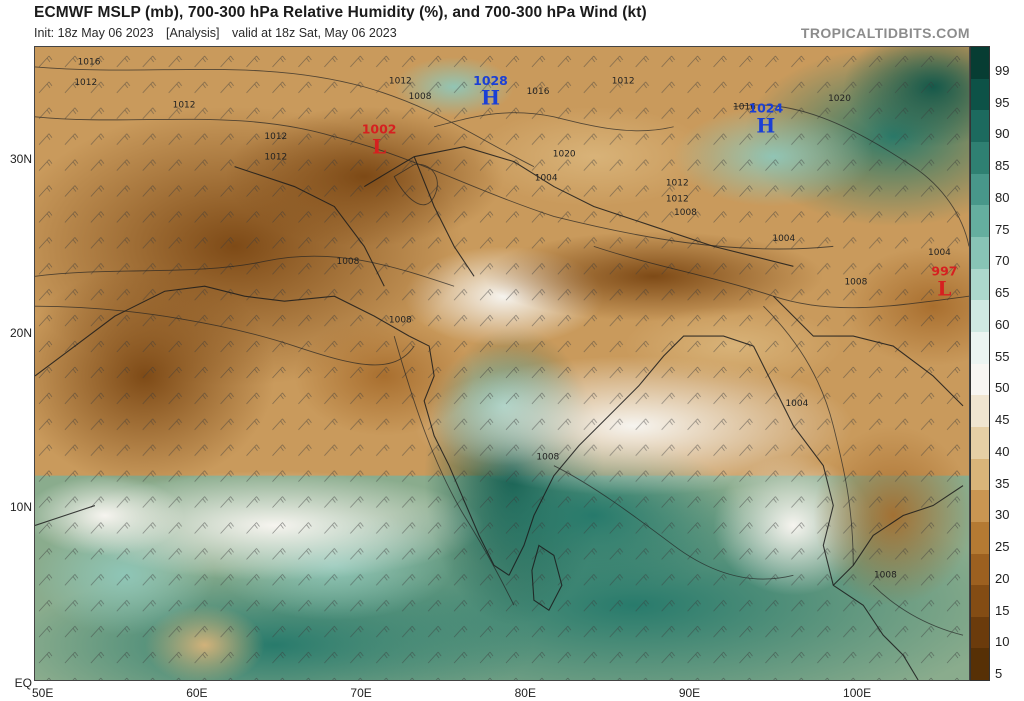 The image size is (1024, 701). What do you see at coordinates (1002, 420) in the screenshot?
I see `colorbar-tick-label: 45` at bounding box center [1002, 420].